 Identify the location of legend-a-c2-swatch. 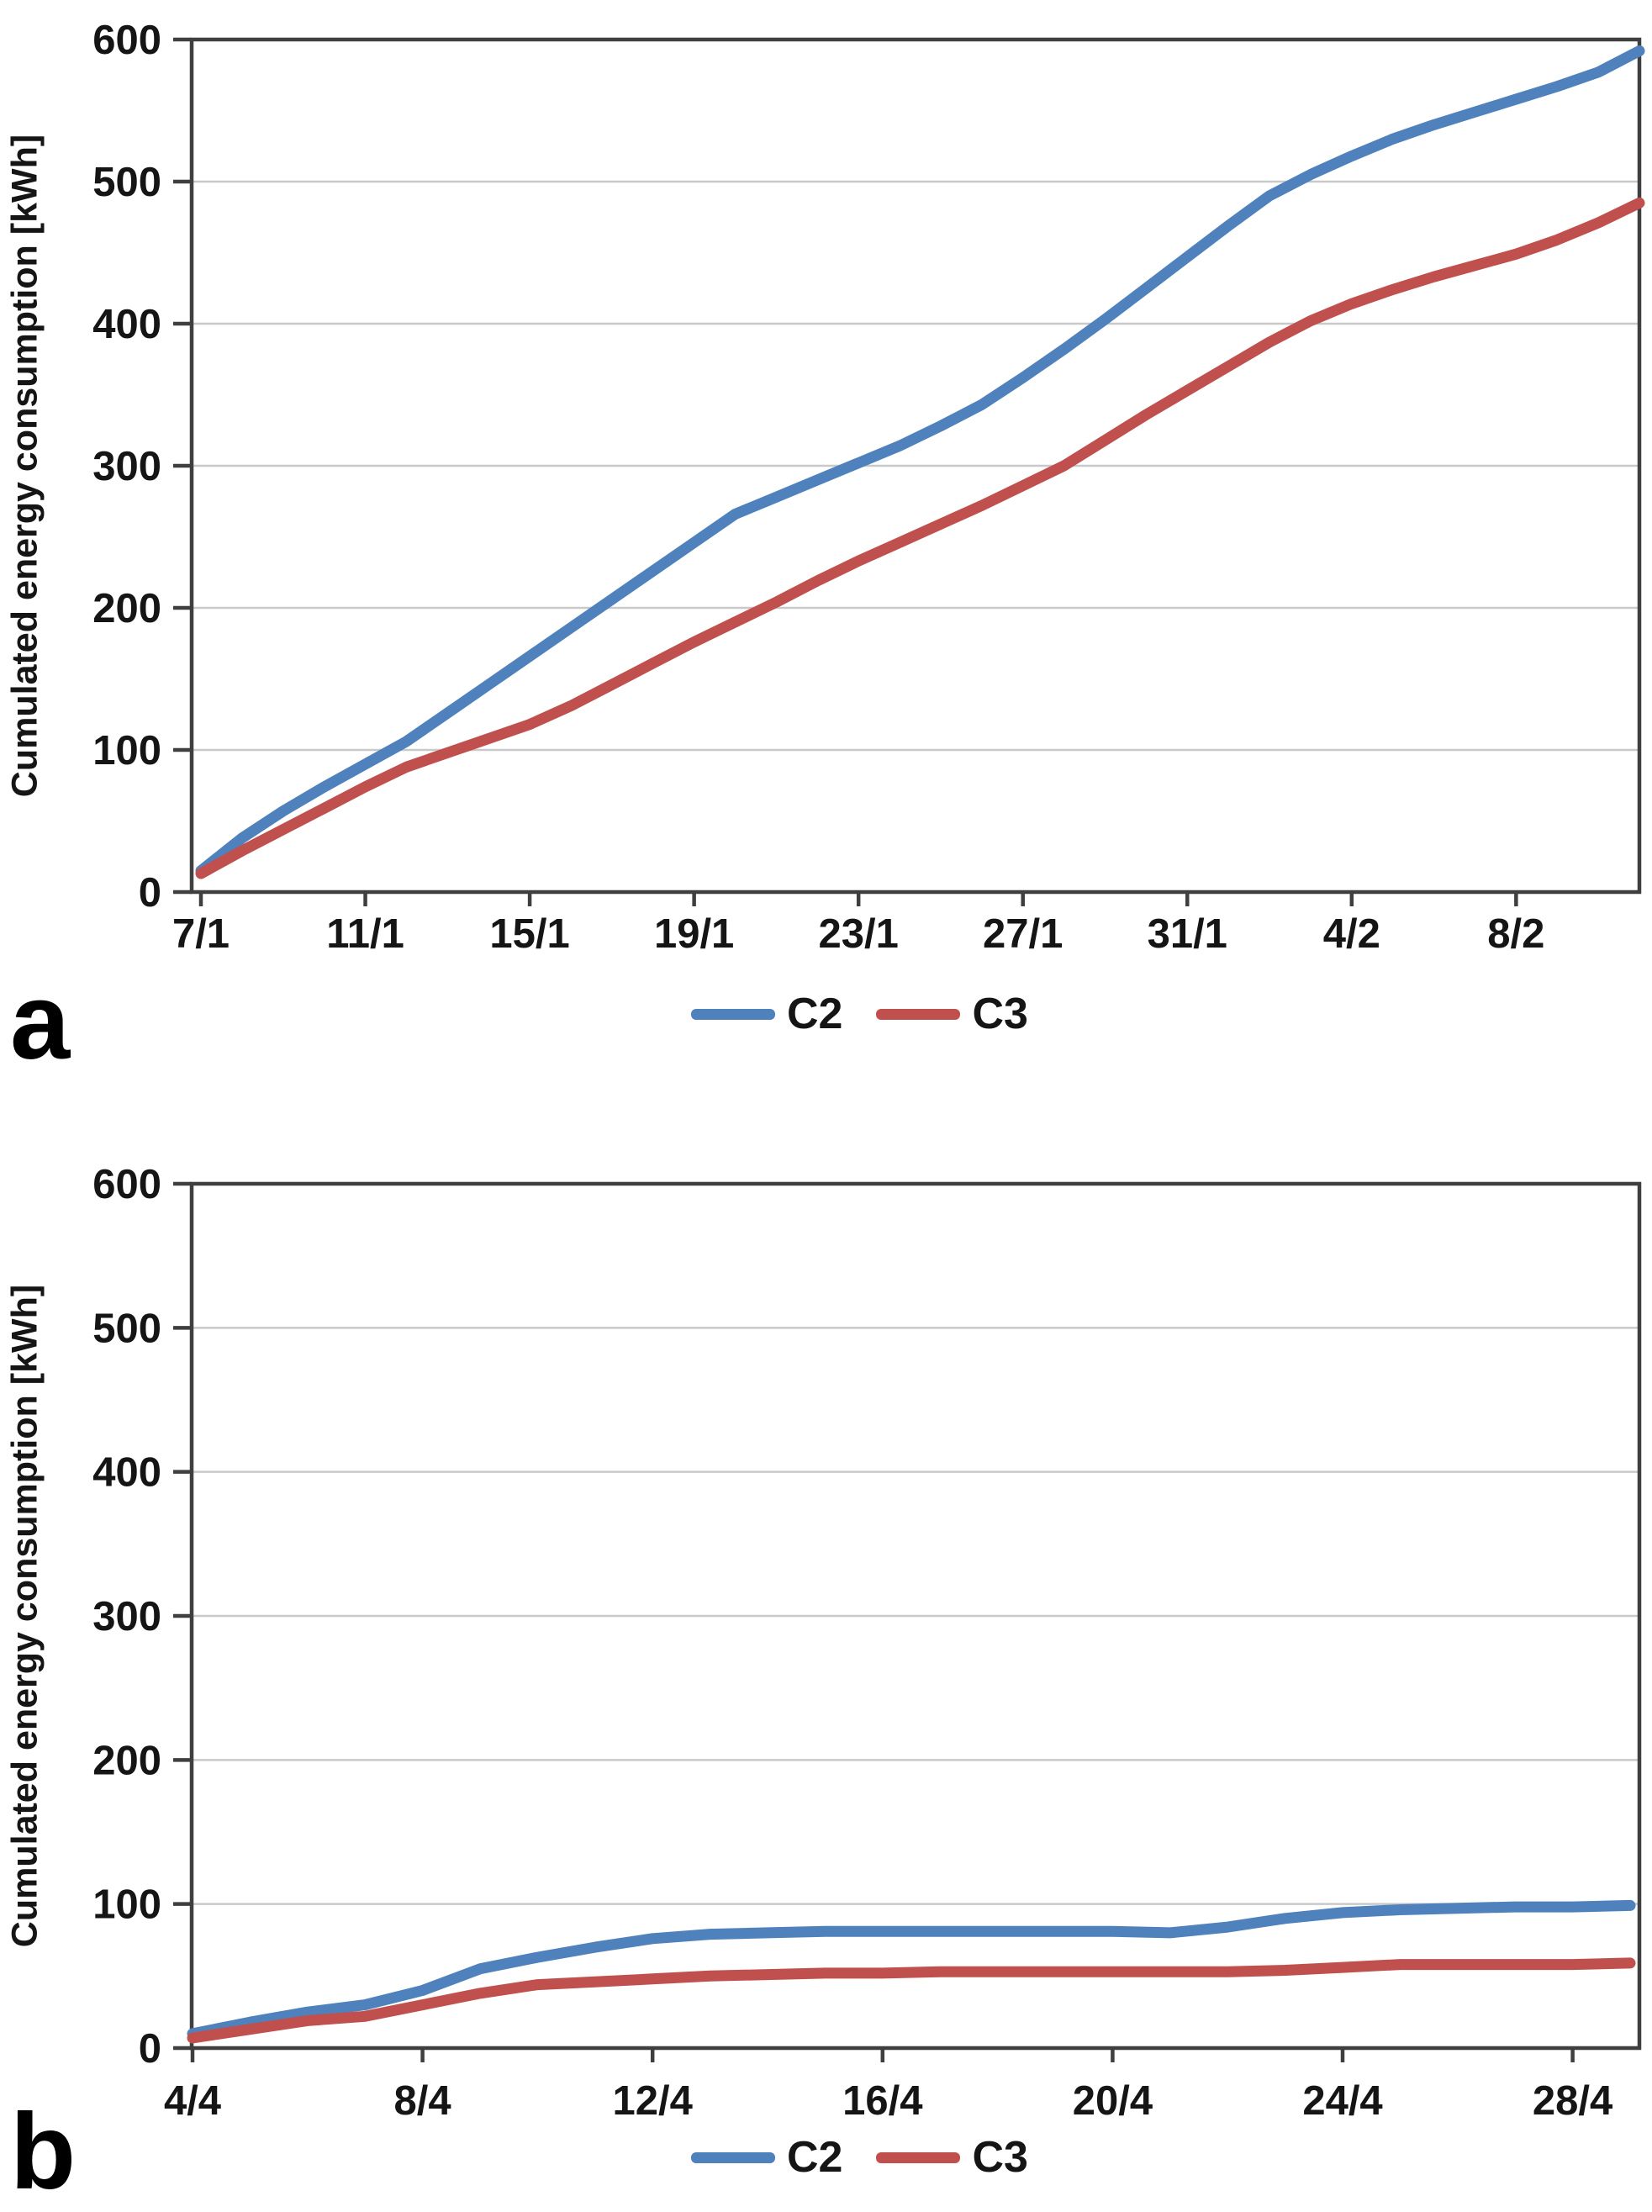
(733, 1014).